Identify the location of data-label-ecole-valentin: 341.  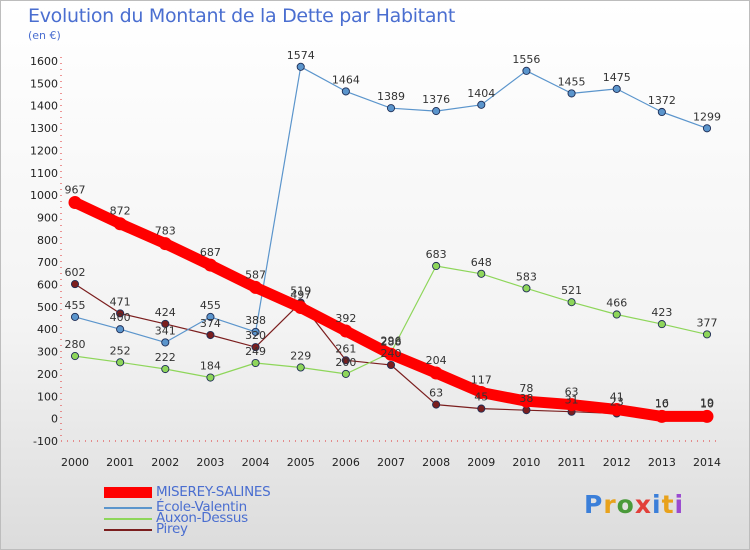
(165, 330).